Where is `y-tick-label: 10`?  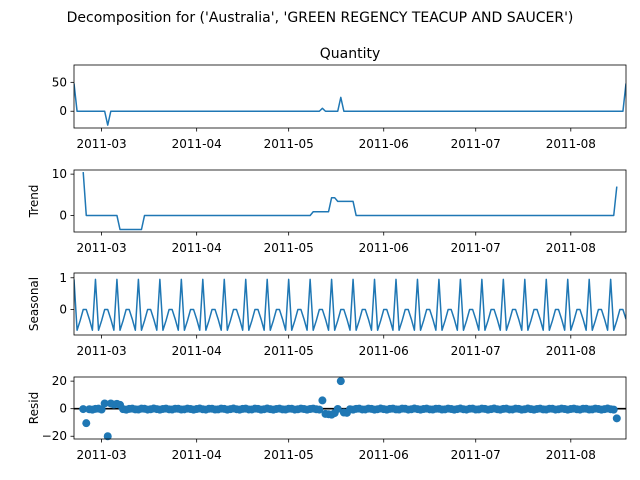
y-tick-label: 10 is located at coordinates (59, 174).